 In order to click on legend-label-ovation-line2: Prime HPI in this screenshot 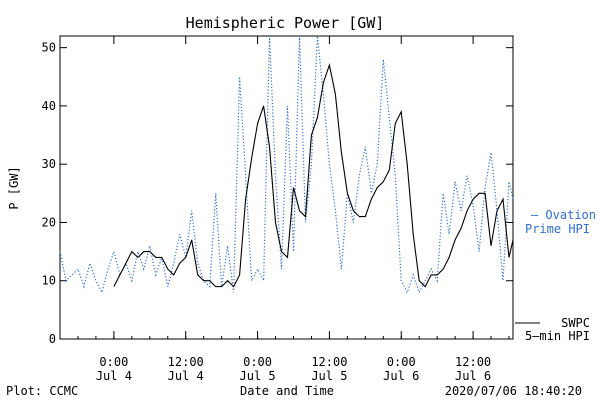, I will do `click(557, 229)`.